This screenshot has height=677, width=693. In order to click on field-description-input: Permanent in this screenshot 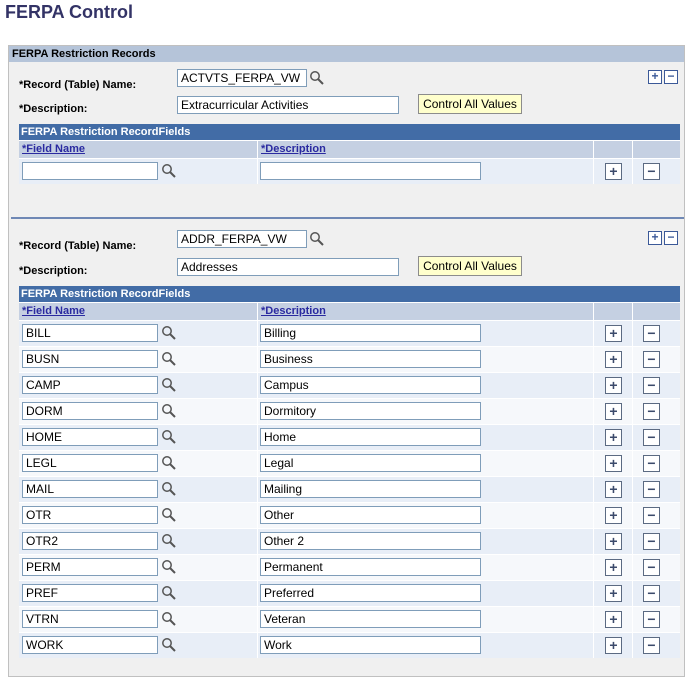, I will do `click(370, 567)`.